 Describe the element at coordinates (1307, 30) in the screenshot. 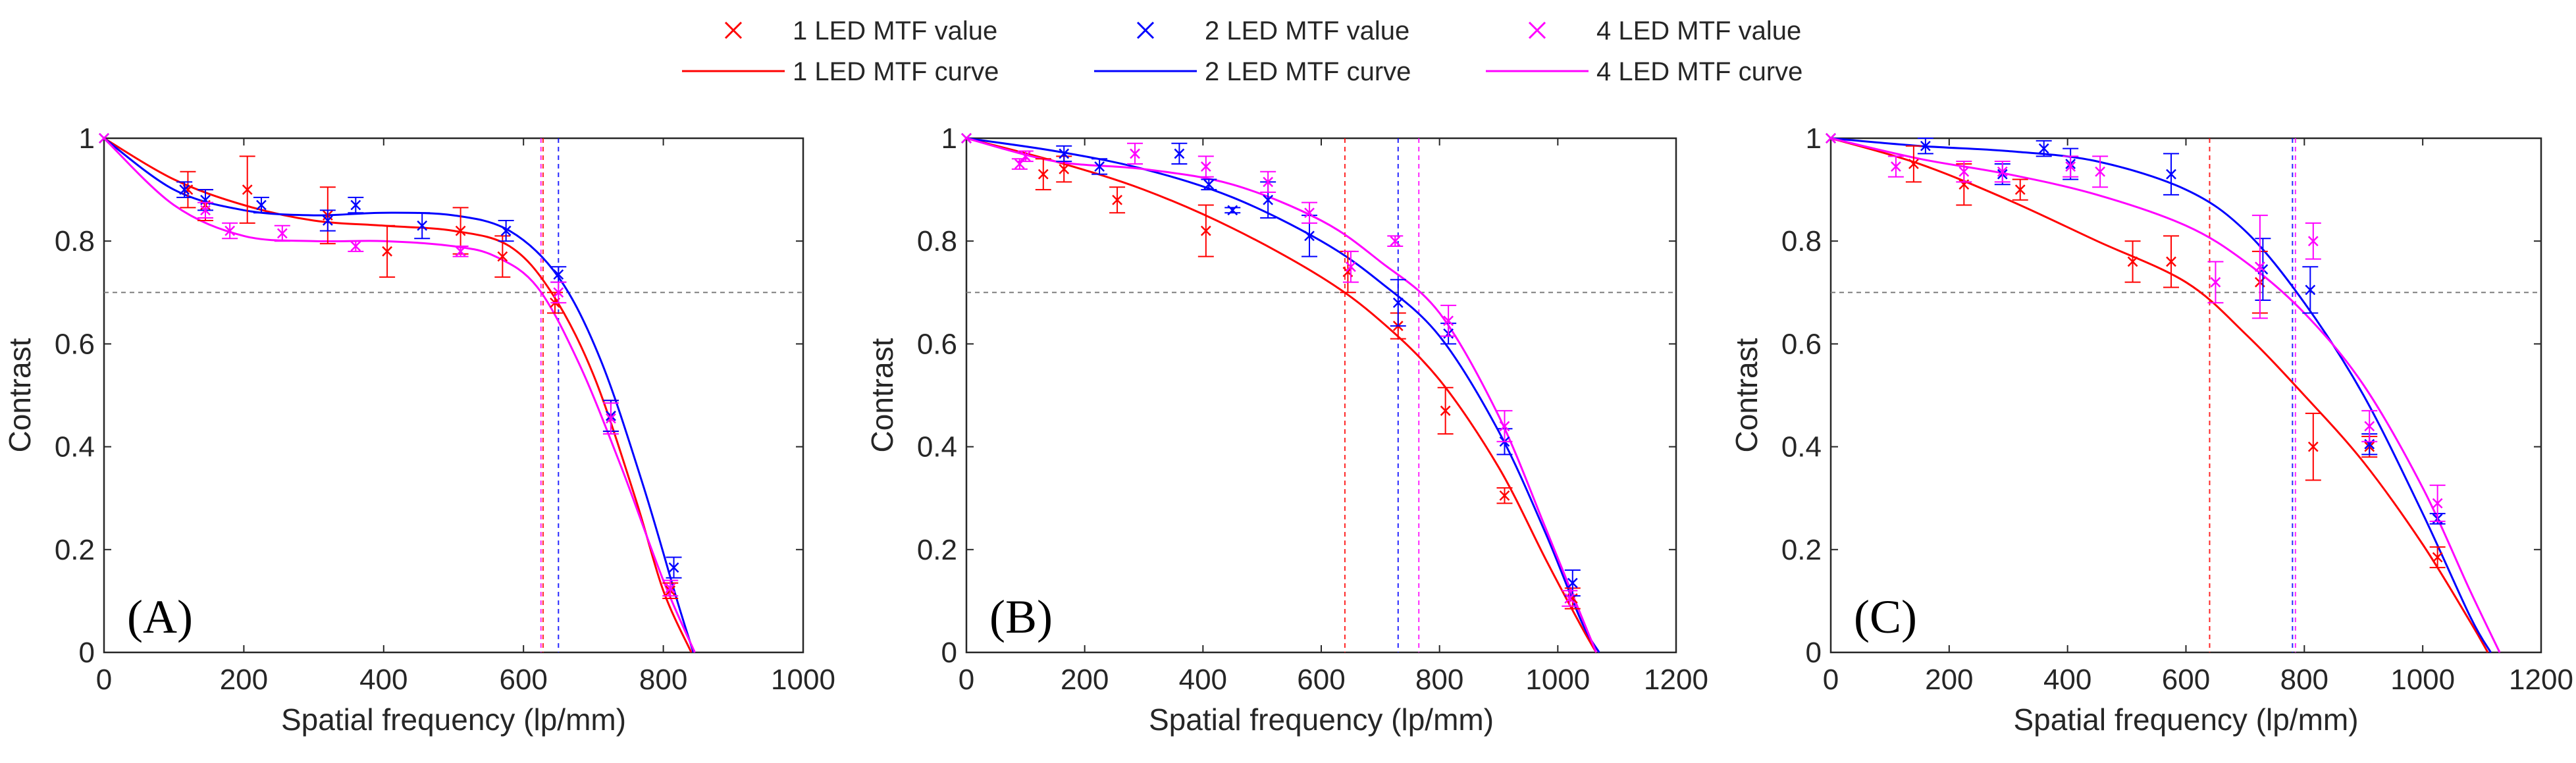

I see `legend-label: 2 LED MTF value` at that location.